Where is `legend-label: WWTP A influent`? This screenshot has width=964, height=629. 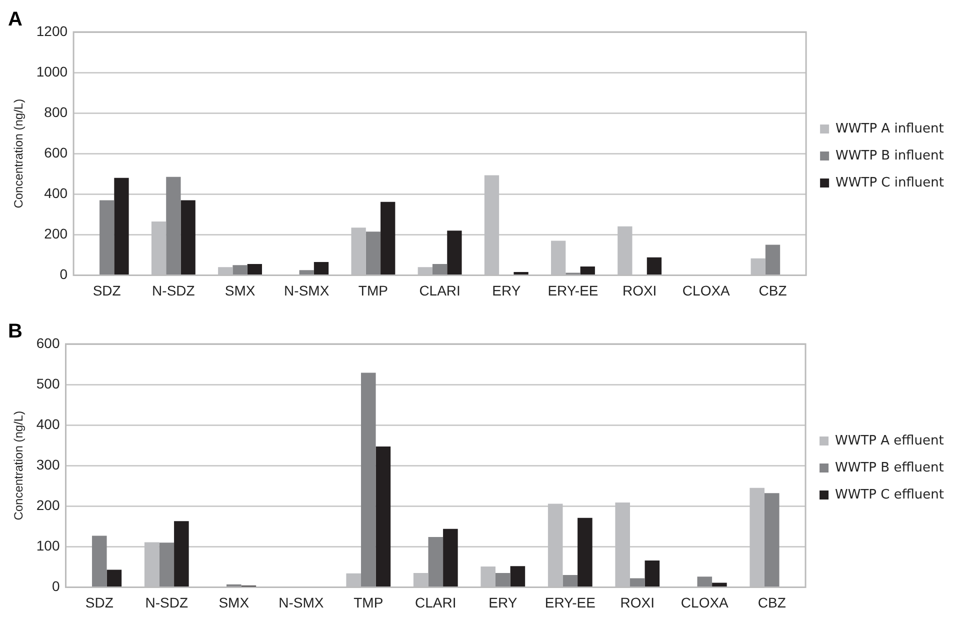
legend-label: WWTP A influent is located at coordinates (890, 128).